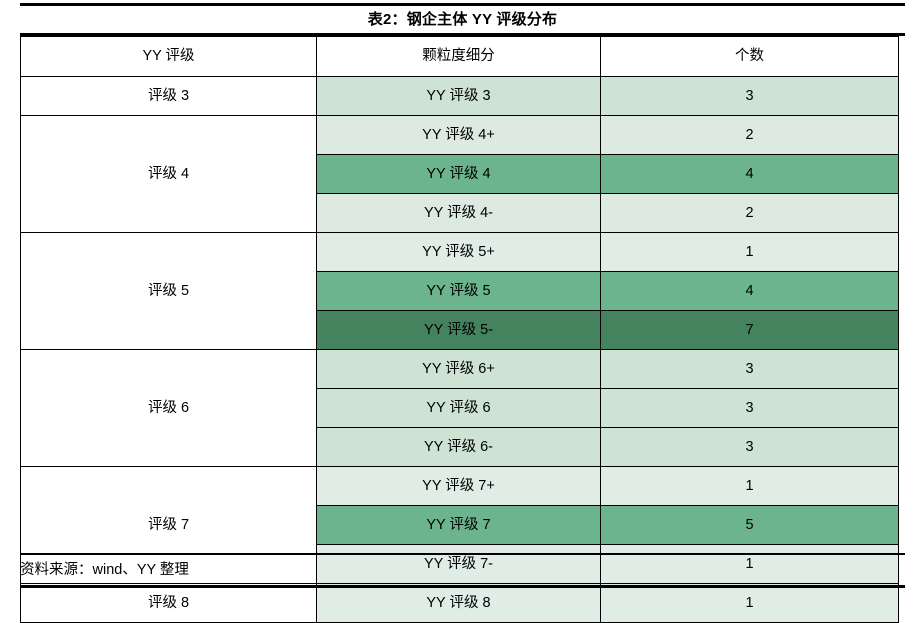  Describe the element at coordinates (168, 96) in the screenshot. I see `rating-bucket-cell: 评级 3` at that location.